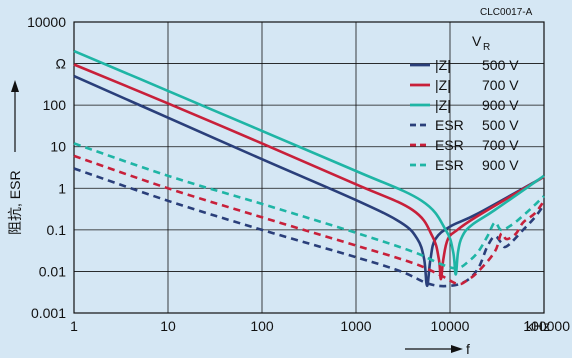 The width and height of the screenshot is (572, 358). Describe the element at coordinates (168, 326) in the screenshot. I see `x-tick-label: 10` at that location.